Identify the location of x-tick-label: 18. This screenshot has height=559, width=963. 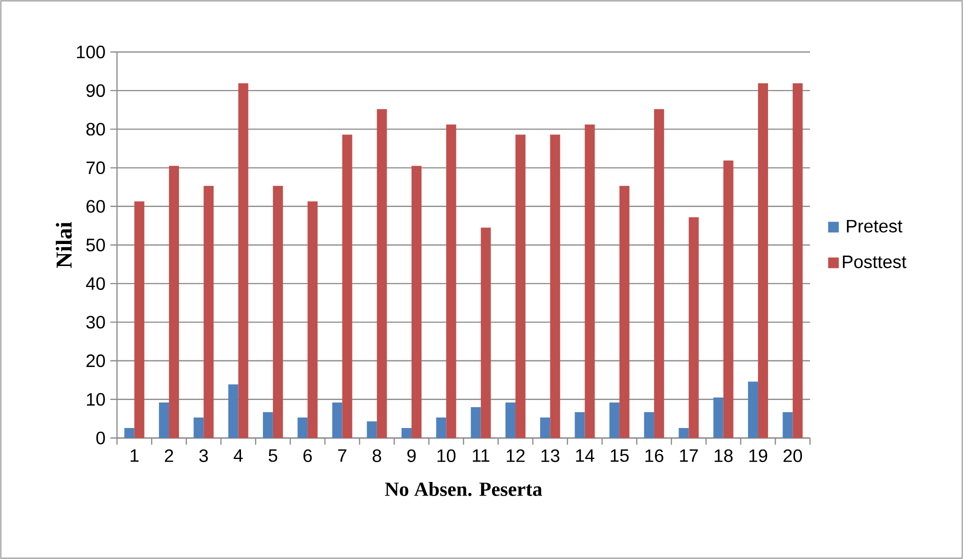
(723, 455).